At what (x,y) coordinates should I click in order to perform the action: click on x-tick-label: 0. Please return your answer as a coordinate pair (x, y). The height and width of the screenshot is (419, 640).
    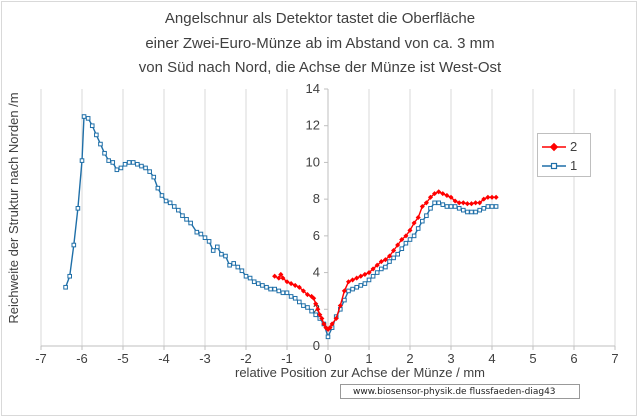
    Looking at the image, I should click on (327, 358).